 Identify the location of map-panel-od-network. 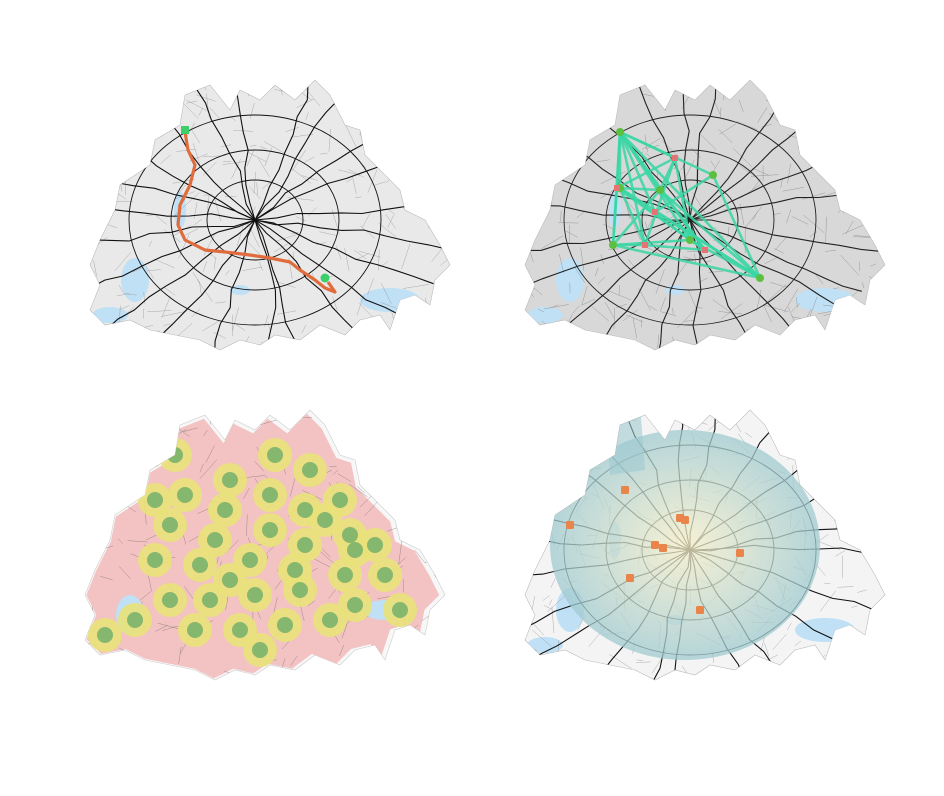
(705, 215).